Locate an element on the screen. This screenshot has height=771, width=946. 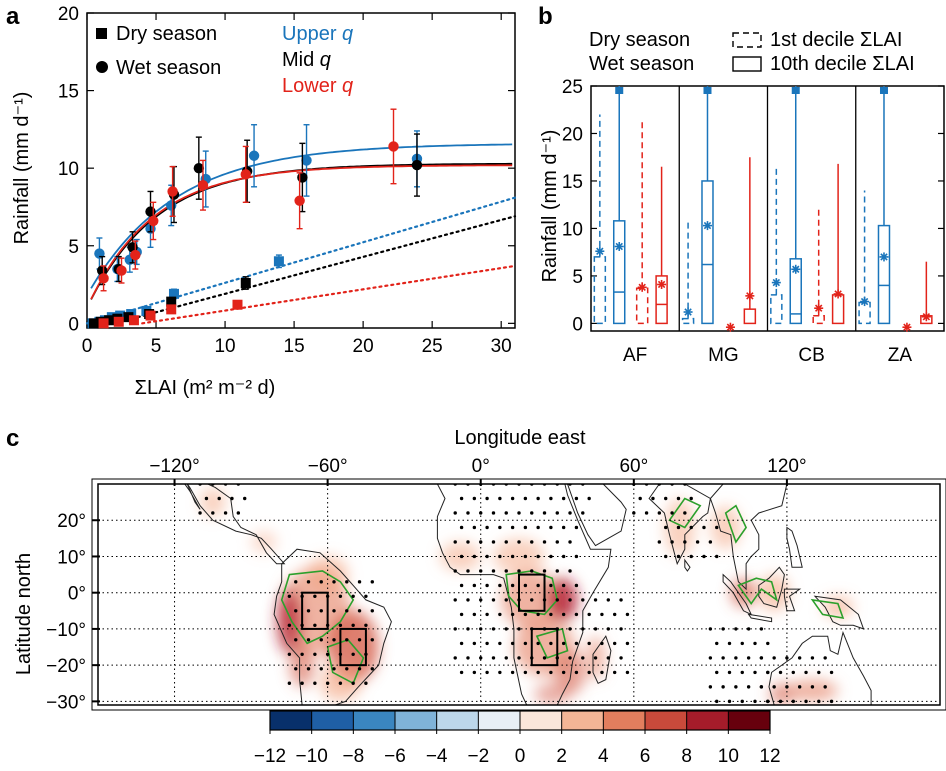
panel-a-x-axis-label: ΣLAI (m² m⁻² d) is located at coordinates (205, 388).